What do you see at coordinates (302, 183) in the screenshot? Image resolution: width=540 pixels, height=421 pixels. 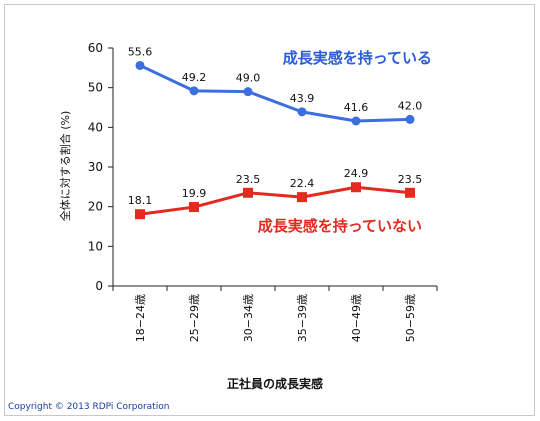 I see `data-label: 22.4` at bounding box center [302, 183].